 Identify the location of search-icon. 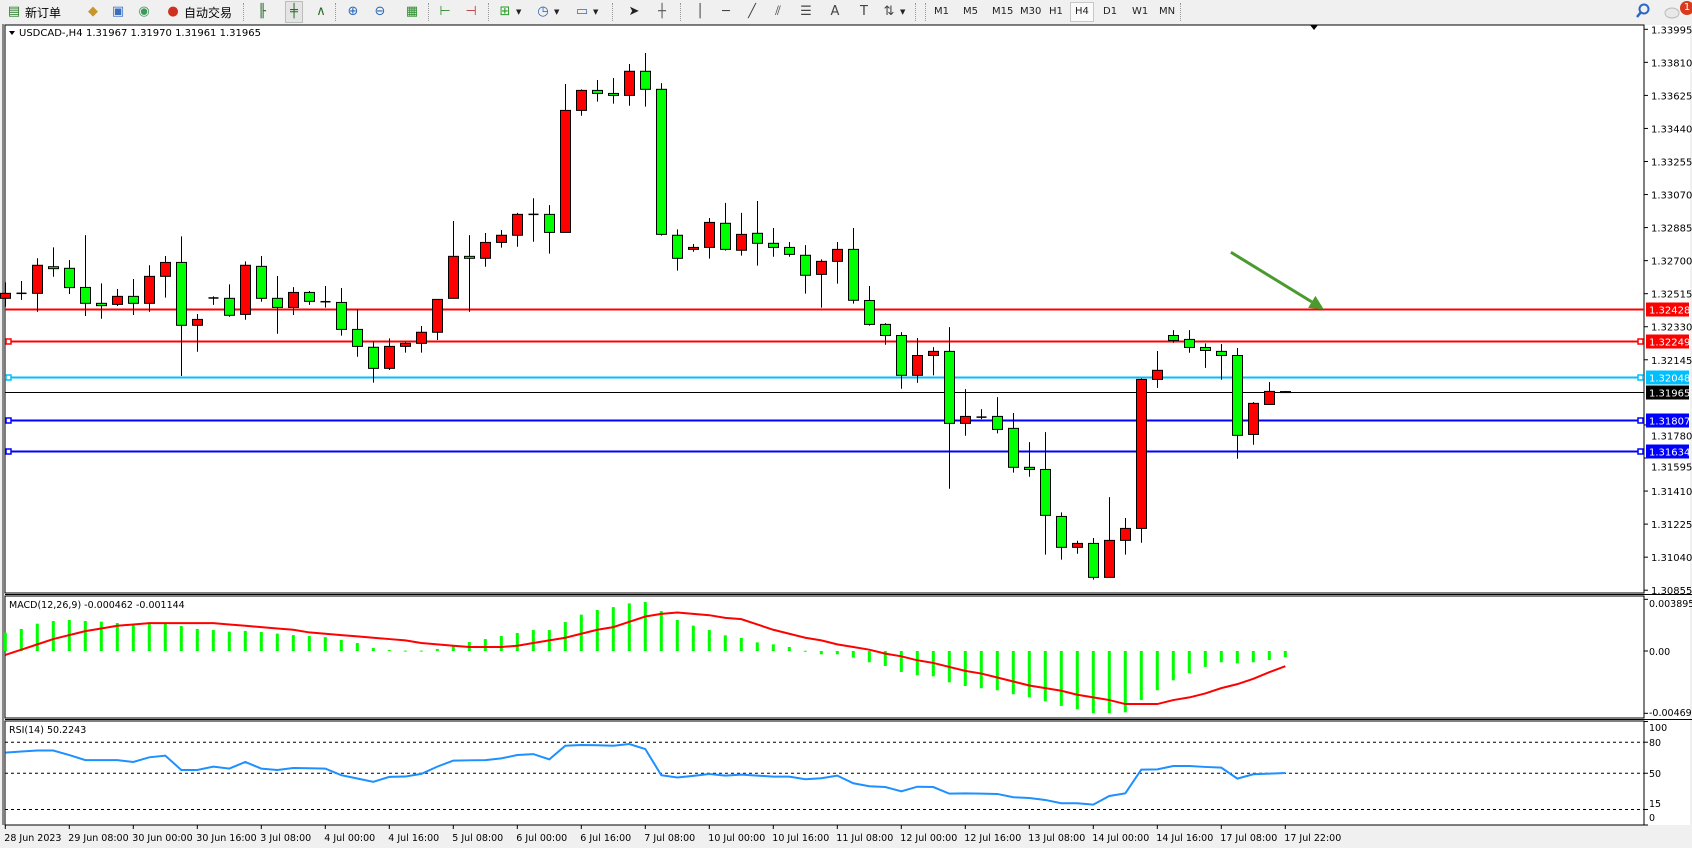
(1643, 11).